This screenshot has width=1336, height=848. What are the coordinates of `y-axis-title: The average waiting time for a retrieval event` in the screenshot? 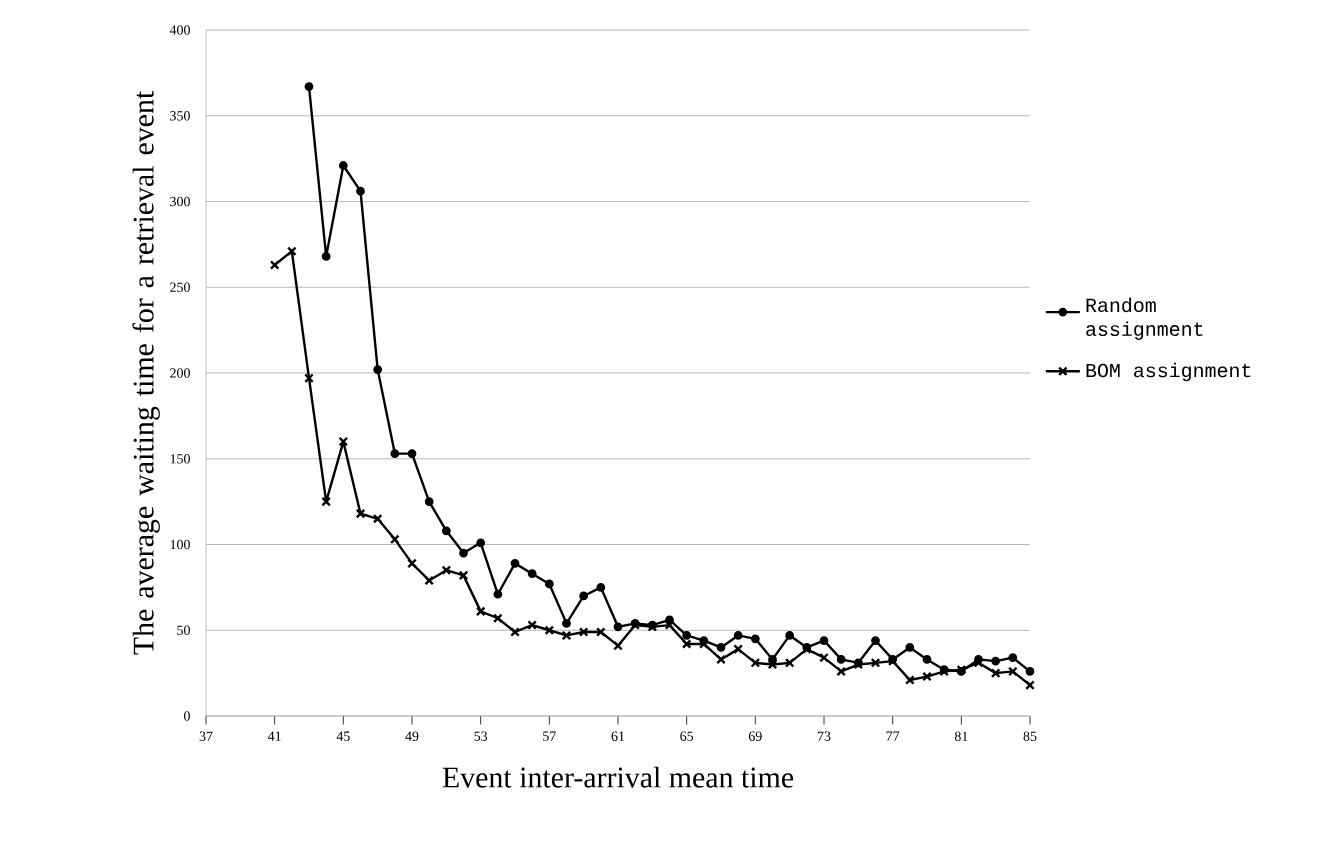 It's located at (146, 372).